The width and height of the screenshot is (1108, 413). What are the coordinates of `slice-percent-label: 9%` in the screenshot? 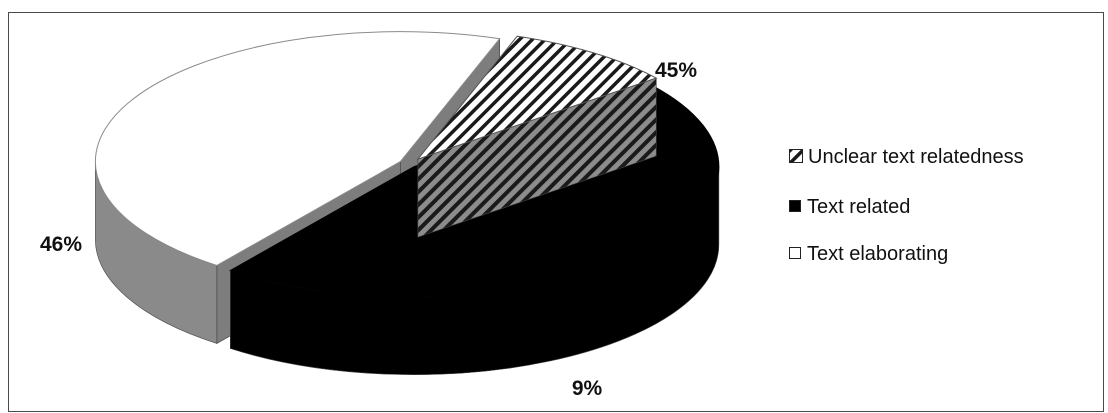 It's located at (587, 388).